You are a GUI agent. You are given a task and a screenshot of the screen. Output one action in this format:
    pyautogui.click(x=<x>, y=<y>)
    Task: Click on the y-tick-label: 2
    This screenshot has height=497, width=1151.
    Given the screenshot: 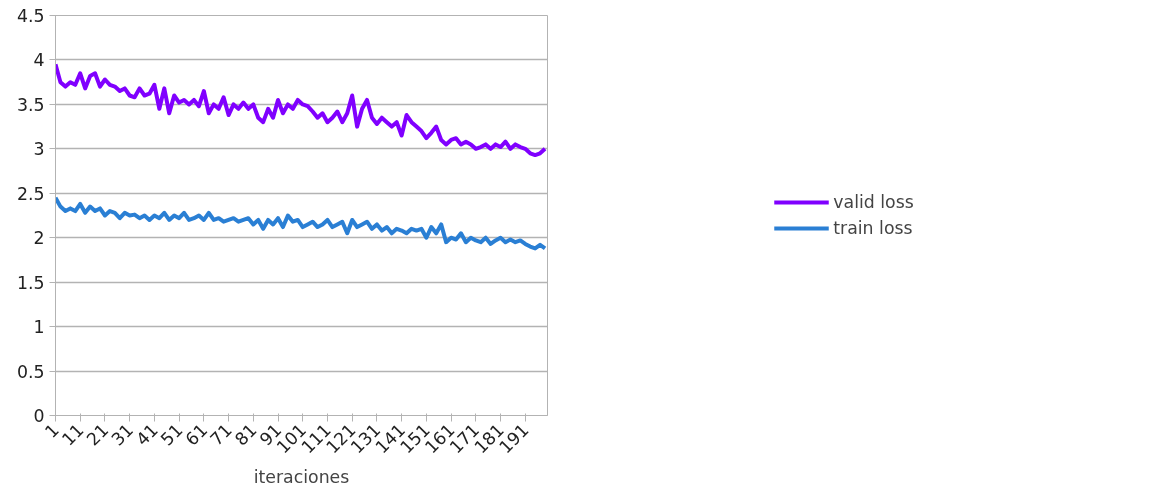 What is the action you would take?
    pyautogui.click(x=39, y=238)
    